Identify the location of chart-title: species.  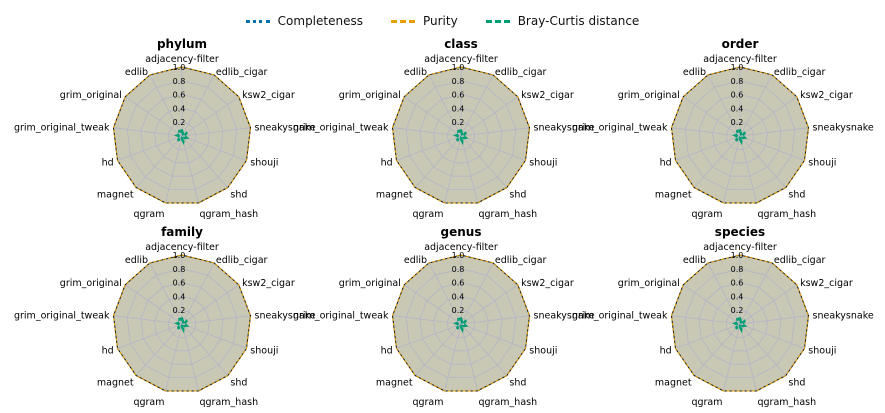
(740, 232).